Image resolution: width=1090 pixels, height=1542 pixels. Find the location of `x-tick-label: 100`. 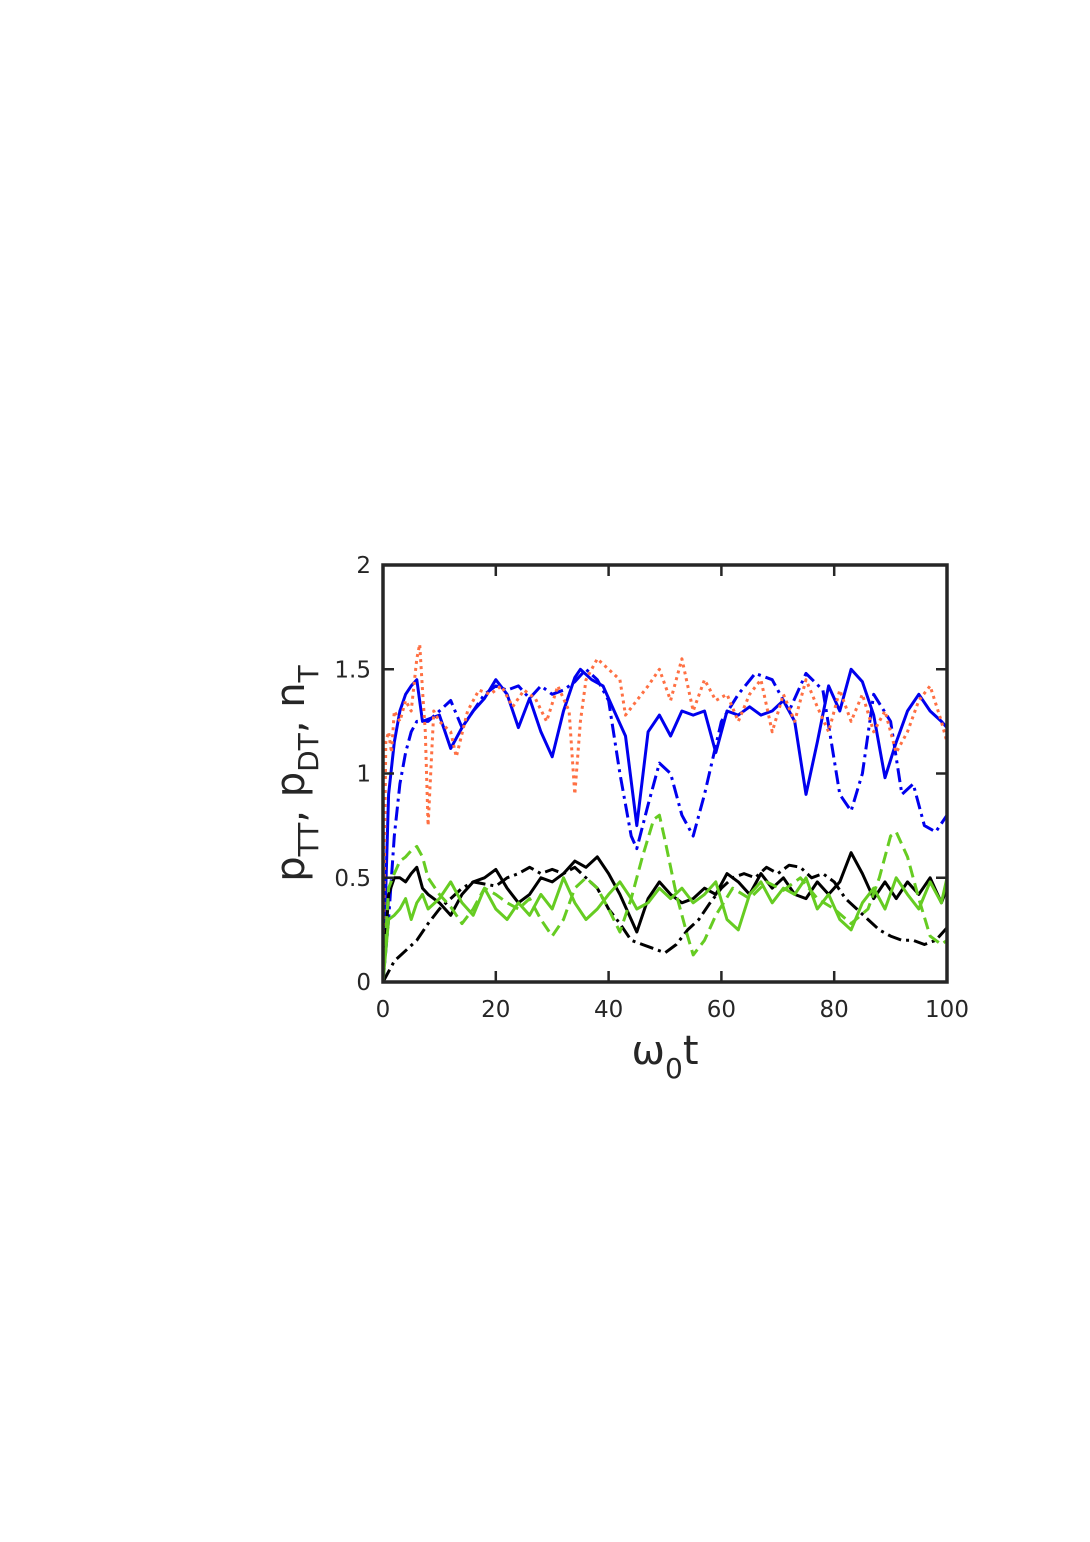

x-tick-label: 100 is located at coordinates (947, 1010).